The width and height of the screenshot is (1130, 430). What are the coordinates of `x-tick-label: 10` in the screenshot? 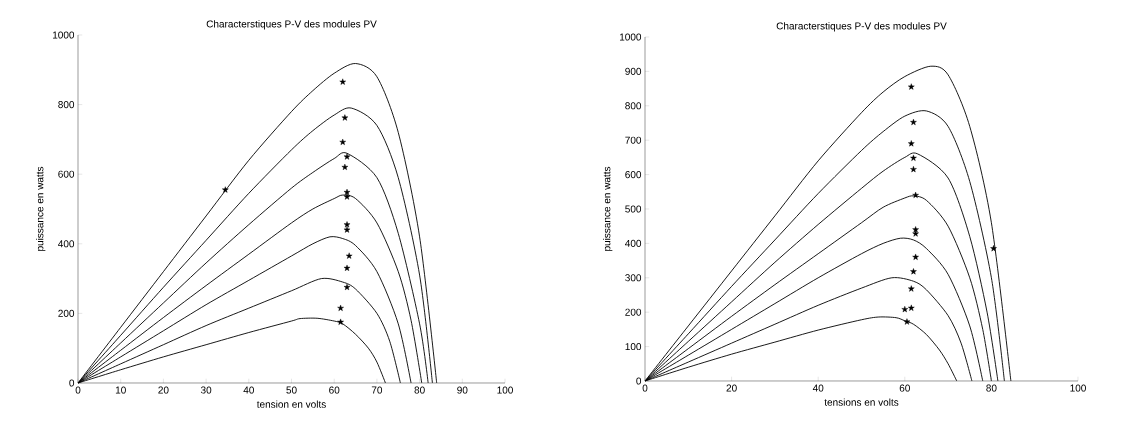 It's located at (120, 390).